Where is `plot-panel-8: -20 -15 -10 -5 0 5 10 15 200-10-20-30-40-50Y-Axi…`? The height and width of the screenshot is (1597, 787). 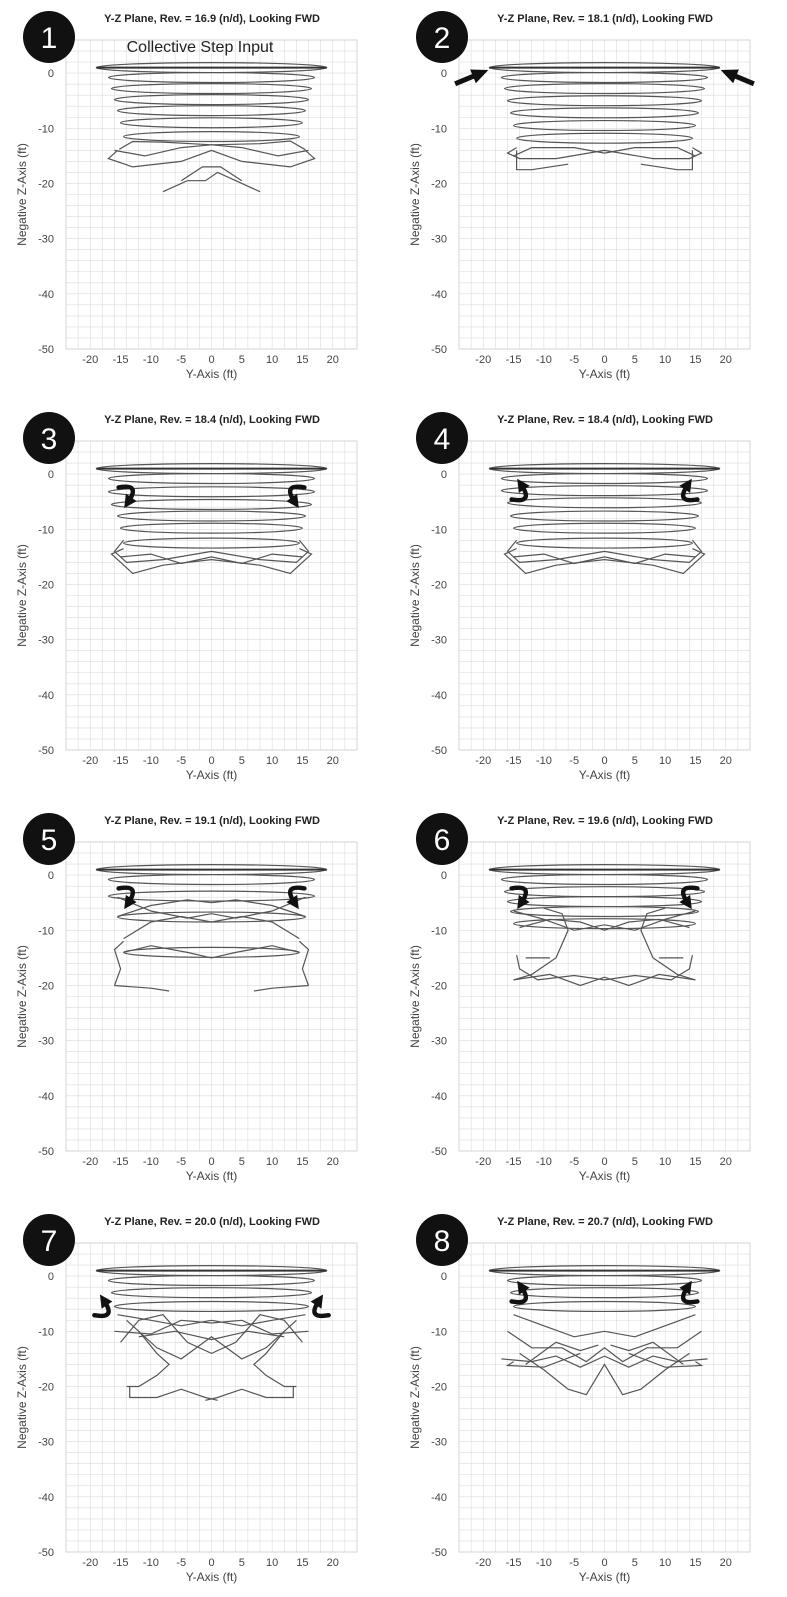
plot-panel-8: -20 -15 -10 -5 0 5 10 15 200-10-20-30-40-50Y-Axi… is located at coordinates (579, 1399).